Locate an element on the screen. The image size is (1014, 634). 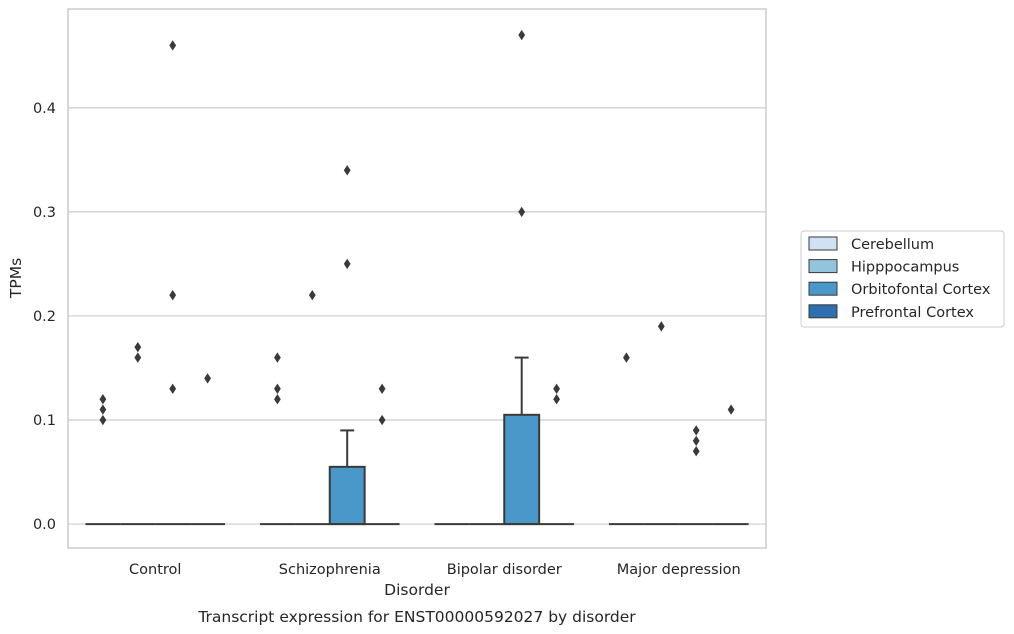
legend-label: Prefrontal Cortex is located at coordinates (912, 313).